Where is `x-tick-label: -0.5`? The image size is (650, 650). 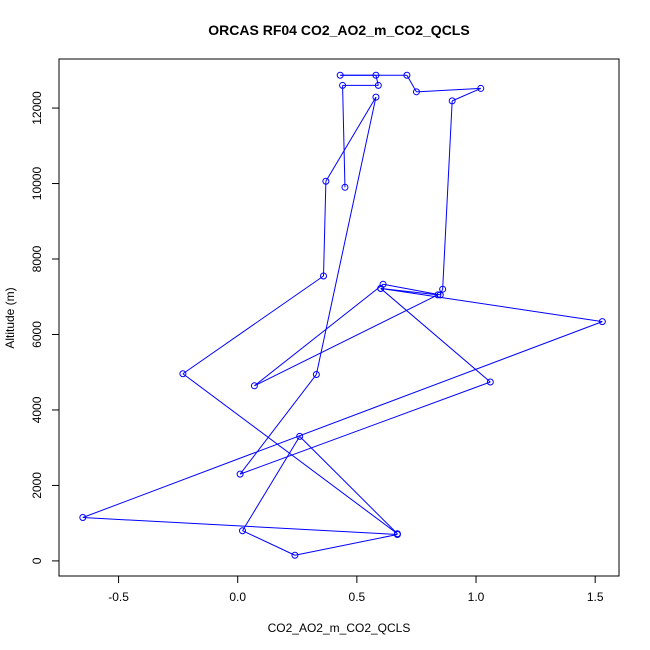
x-tick-label: -0.5 is located at coordinates (118, 597).